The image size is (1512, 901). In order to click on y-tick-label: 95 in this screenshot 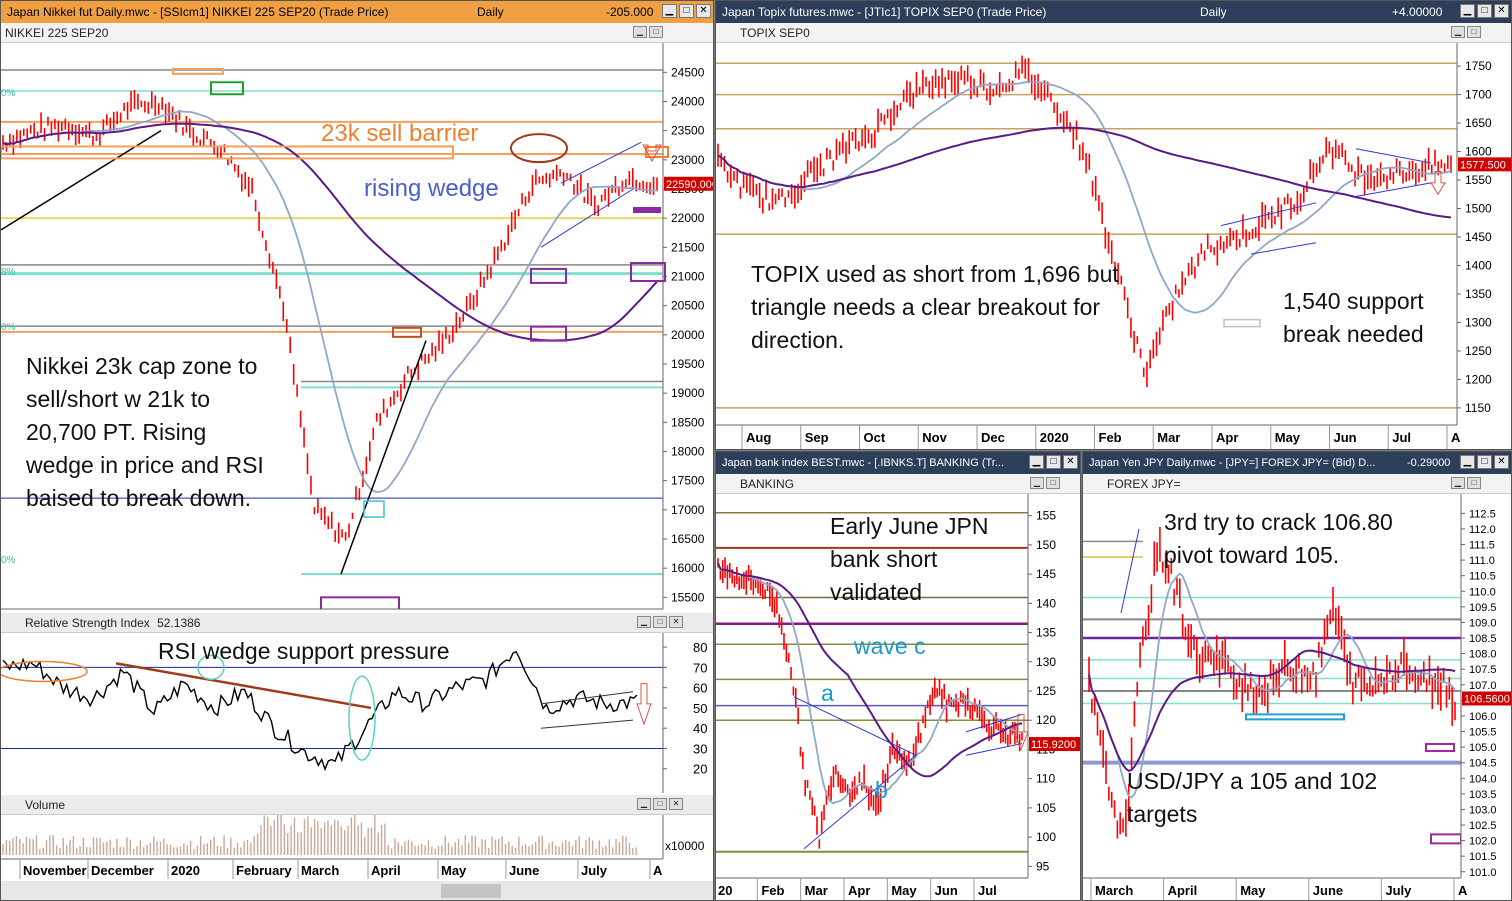, I will do `click(1043, 866)`.